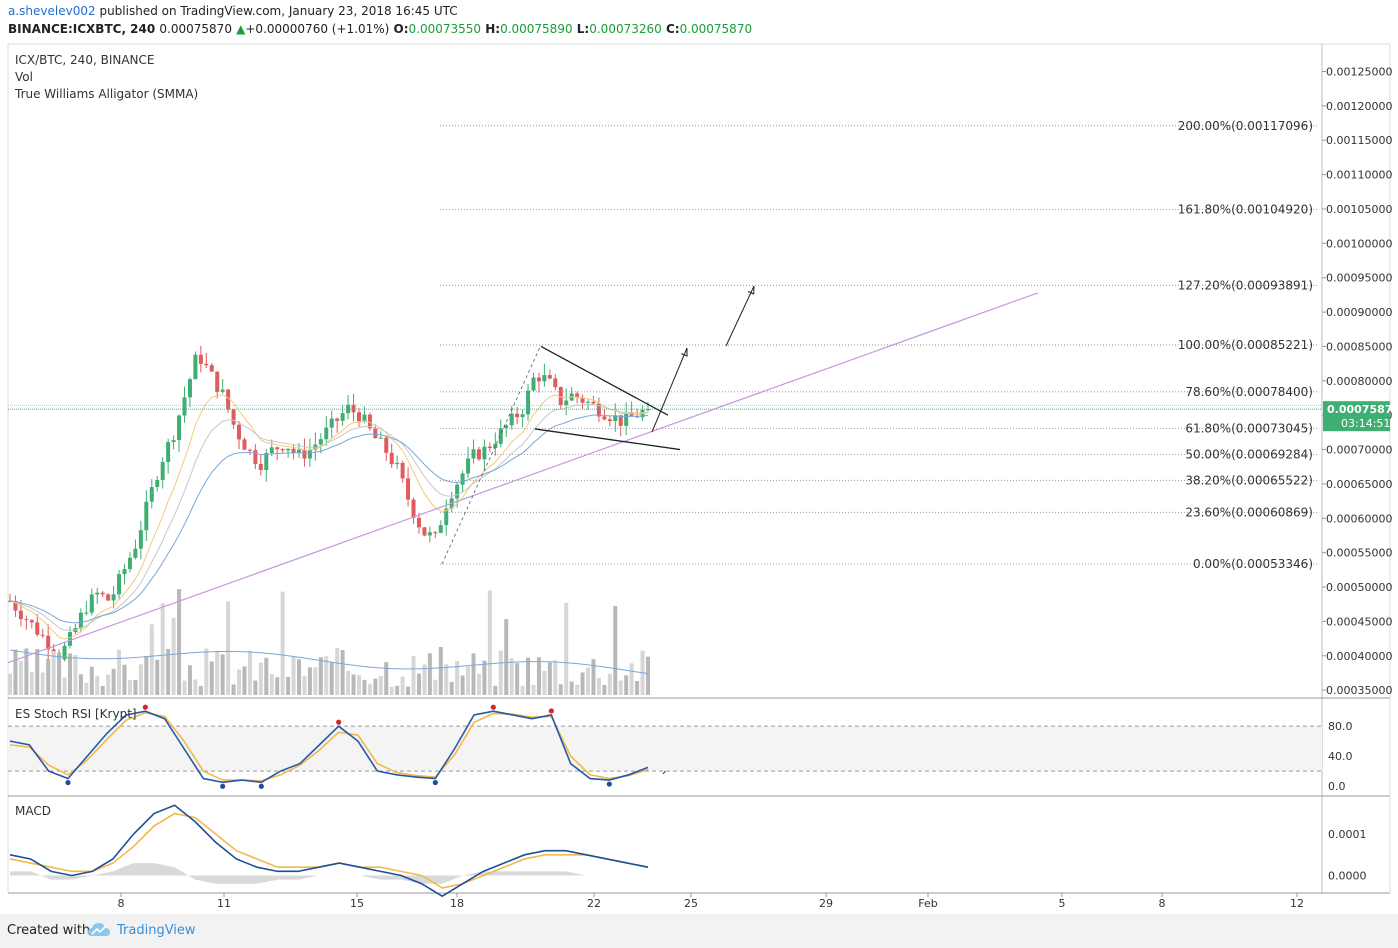  What do you see at coordinates (85, 60) in the screenshot?
I see `legend-main: ICX/BTC, 240, BINANCE` at bounding box center [85, 60].